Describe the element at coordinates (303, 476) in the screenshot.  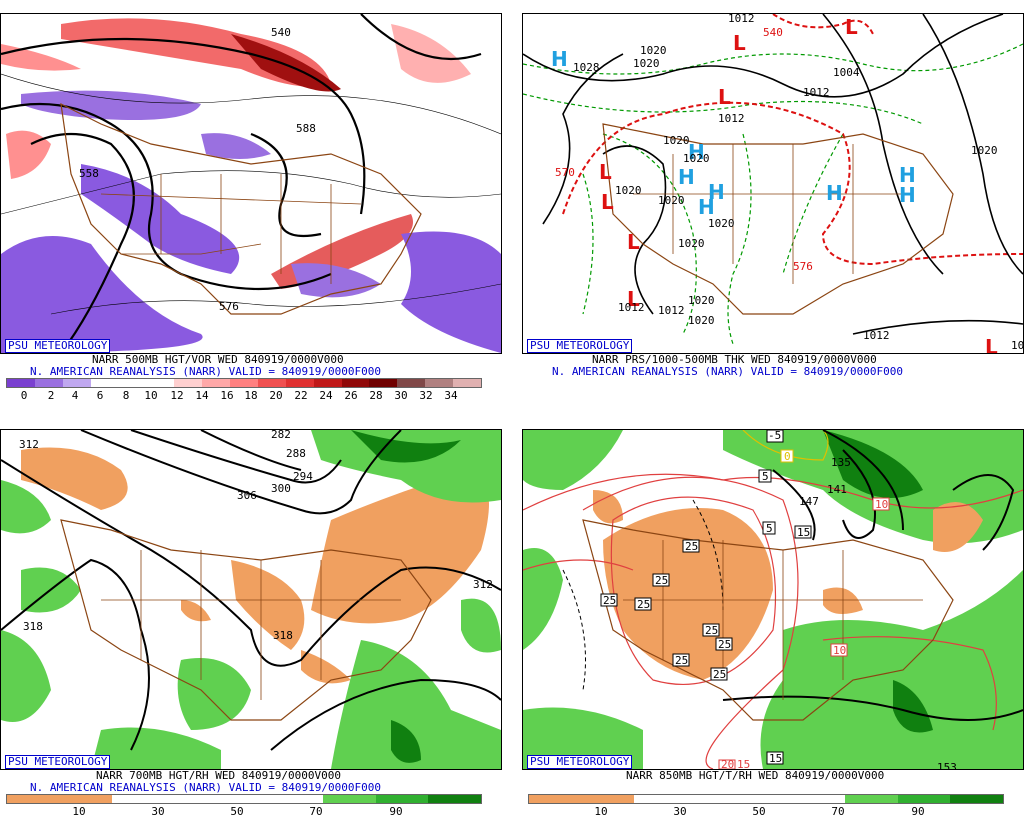
I see `contour-label: 294` at that location.